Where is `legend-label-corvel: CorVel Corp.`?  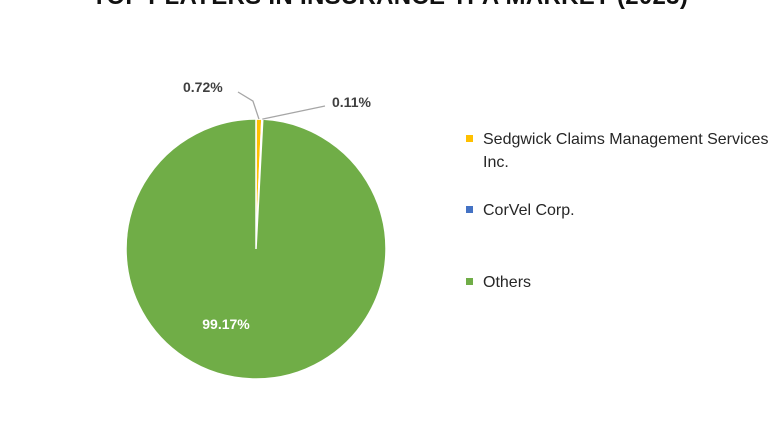 legend-label-corvel: CorVel Corp. is located at coordinates (529, 210).